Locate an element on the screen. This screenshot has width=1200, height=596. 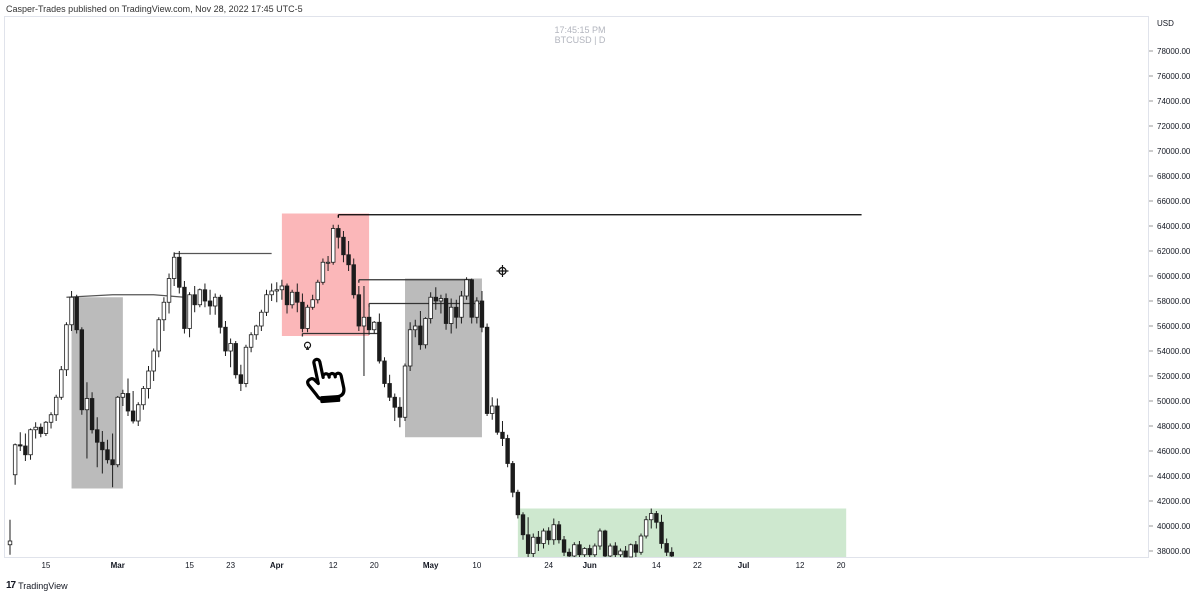
tradingview-logo: 17 is located at coordinates (11, 585).